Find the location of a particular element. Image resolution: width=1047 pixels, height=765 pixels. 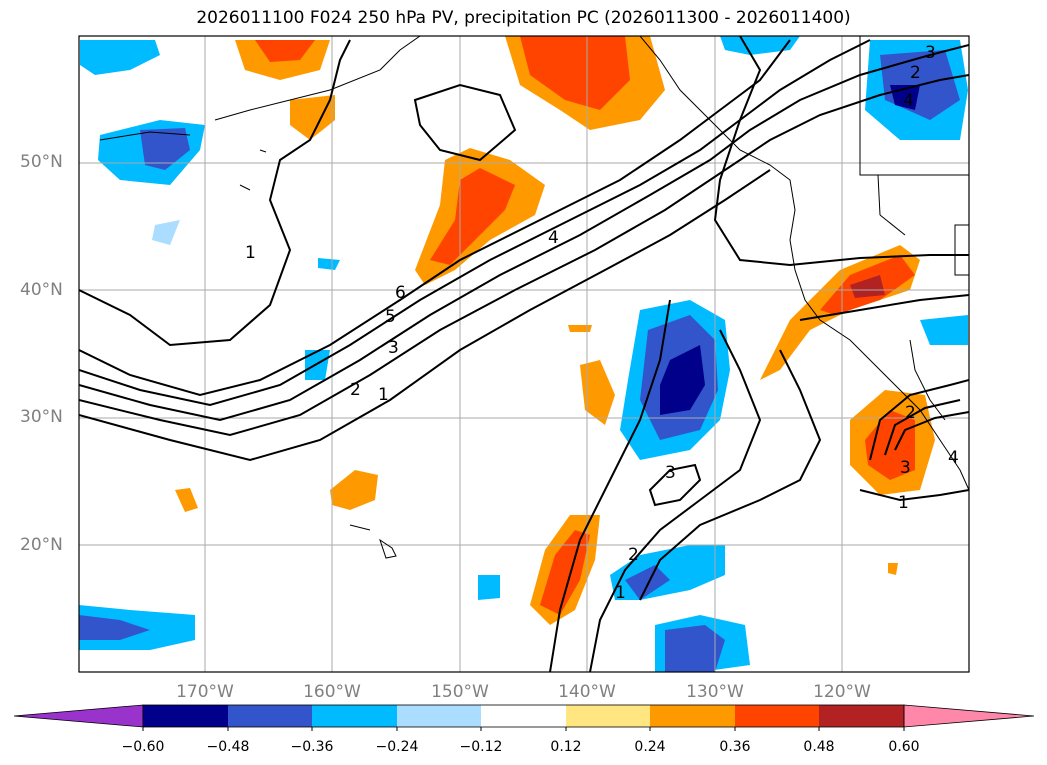

lon-label: 170°W is located at coordinates (205, 692).